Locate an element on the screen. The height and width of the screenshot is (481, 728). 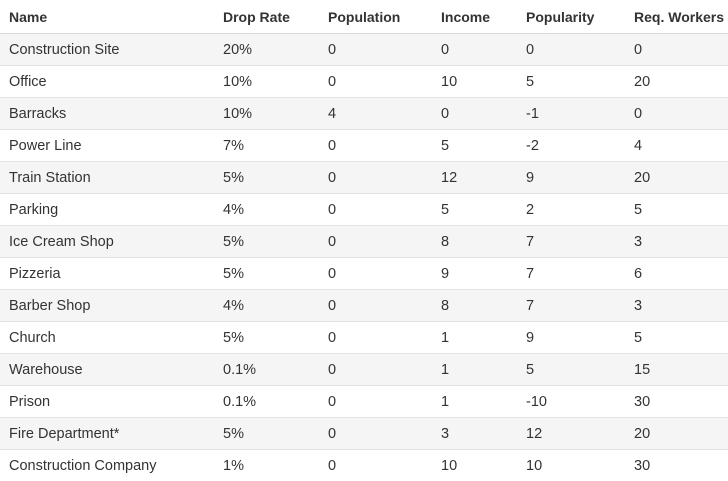
column-name-cell: Barracks is located at coordinates (107, 113).